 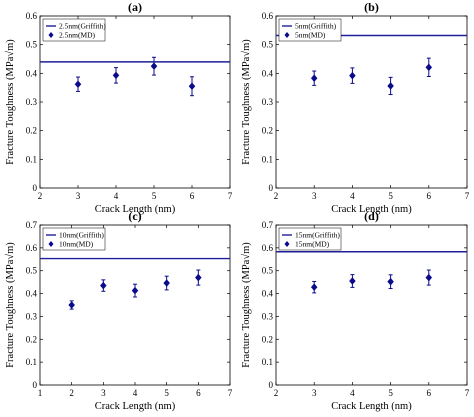 I want to click on legend: 2.5nm(Griffith)2.5nm(MD), so click(x=74, y=30).